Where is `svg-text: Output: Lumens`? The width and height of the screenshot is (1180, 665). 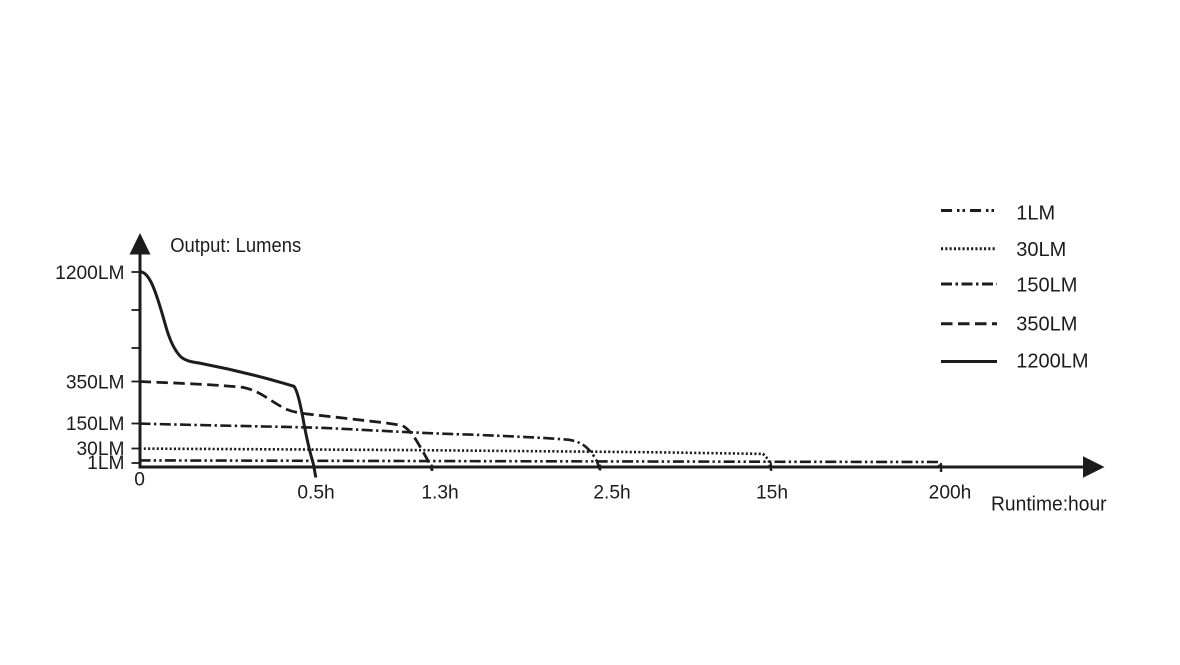
svg-text: Output: Lumens is located at coordinates (235, 246).